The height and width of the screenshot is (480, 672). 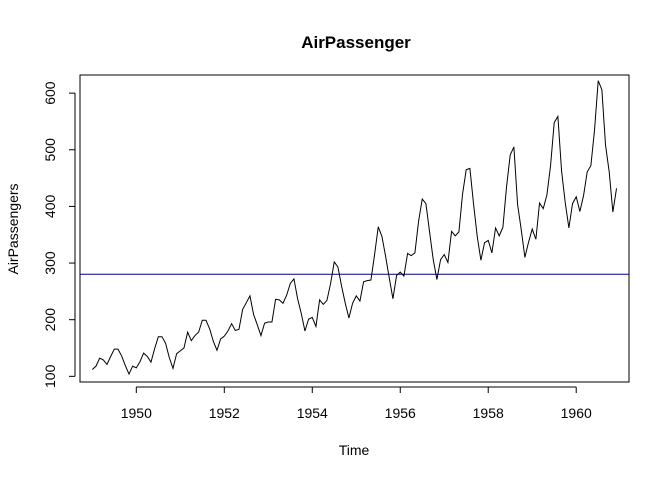 What do you see at coordinates (488, 413) in the screenshot?
I see `x-tick-label: 1958` at bounding box center [488, 413].